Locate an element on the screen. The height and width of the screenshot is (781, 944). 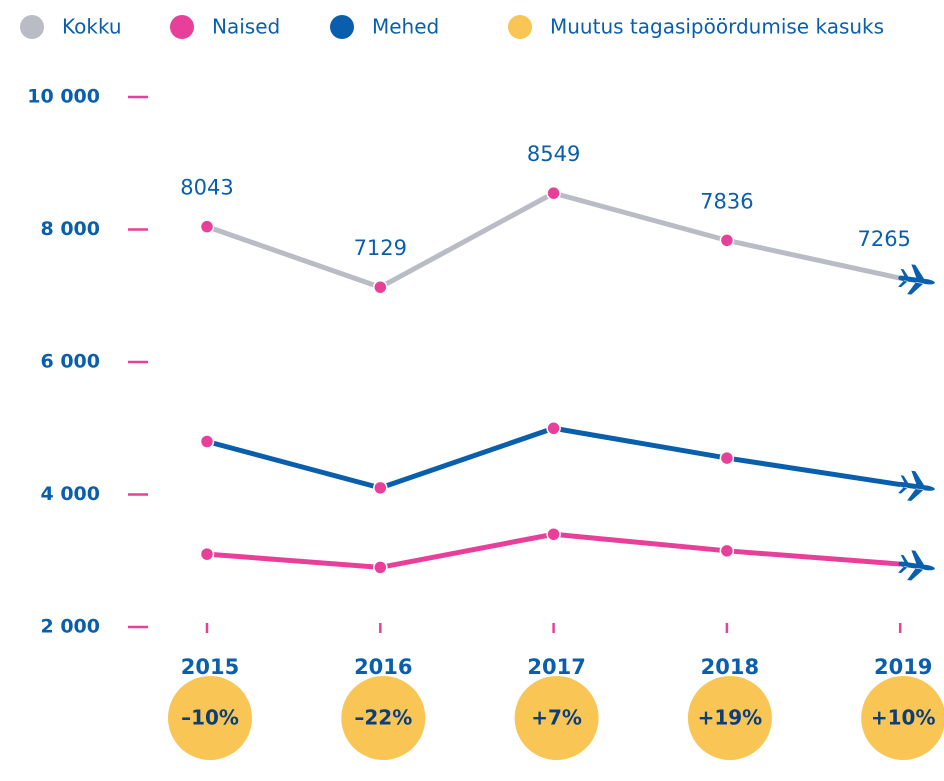
data-label: 7265 is located at coordinates (883, 239).